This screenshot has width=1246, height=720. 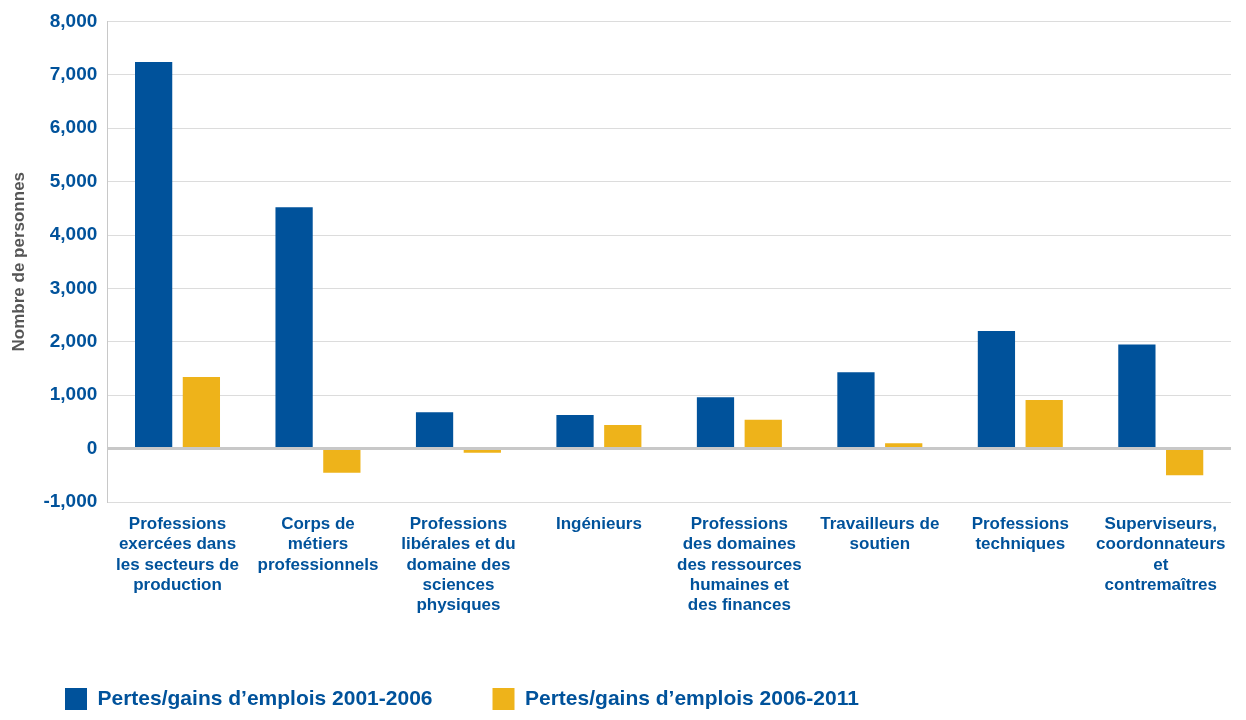 I want to click on y-tick-label: 2,000, so click(x=73, y=341).